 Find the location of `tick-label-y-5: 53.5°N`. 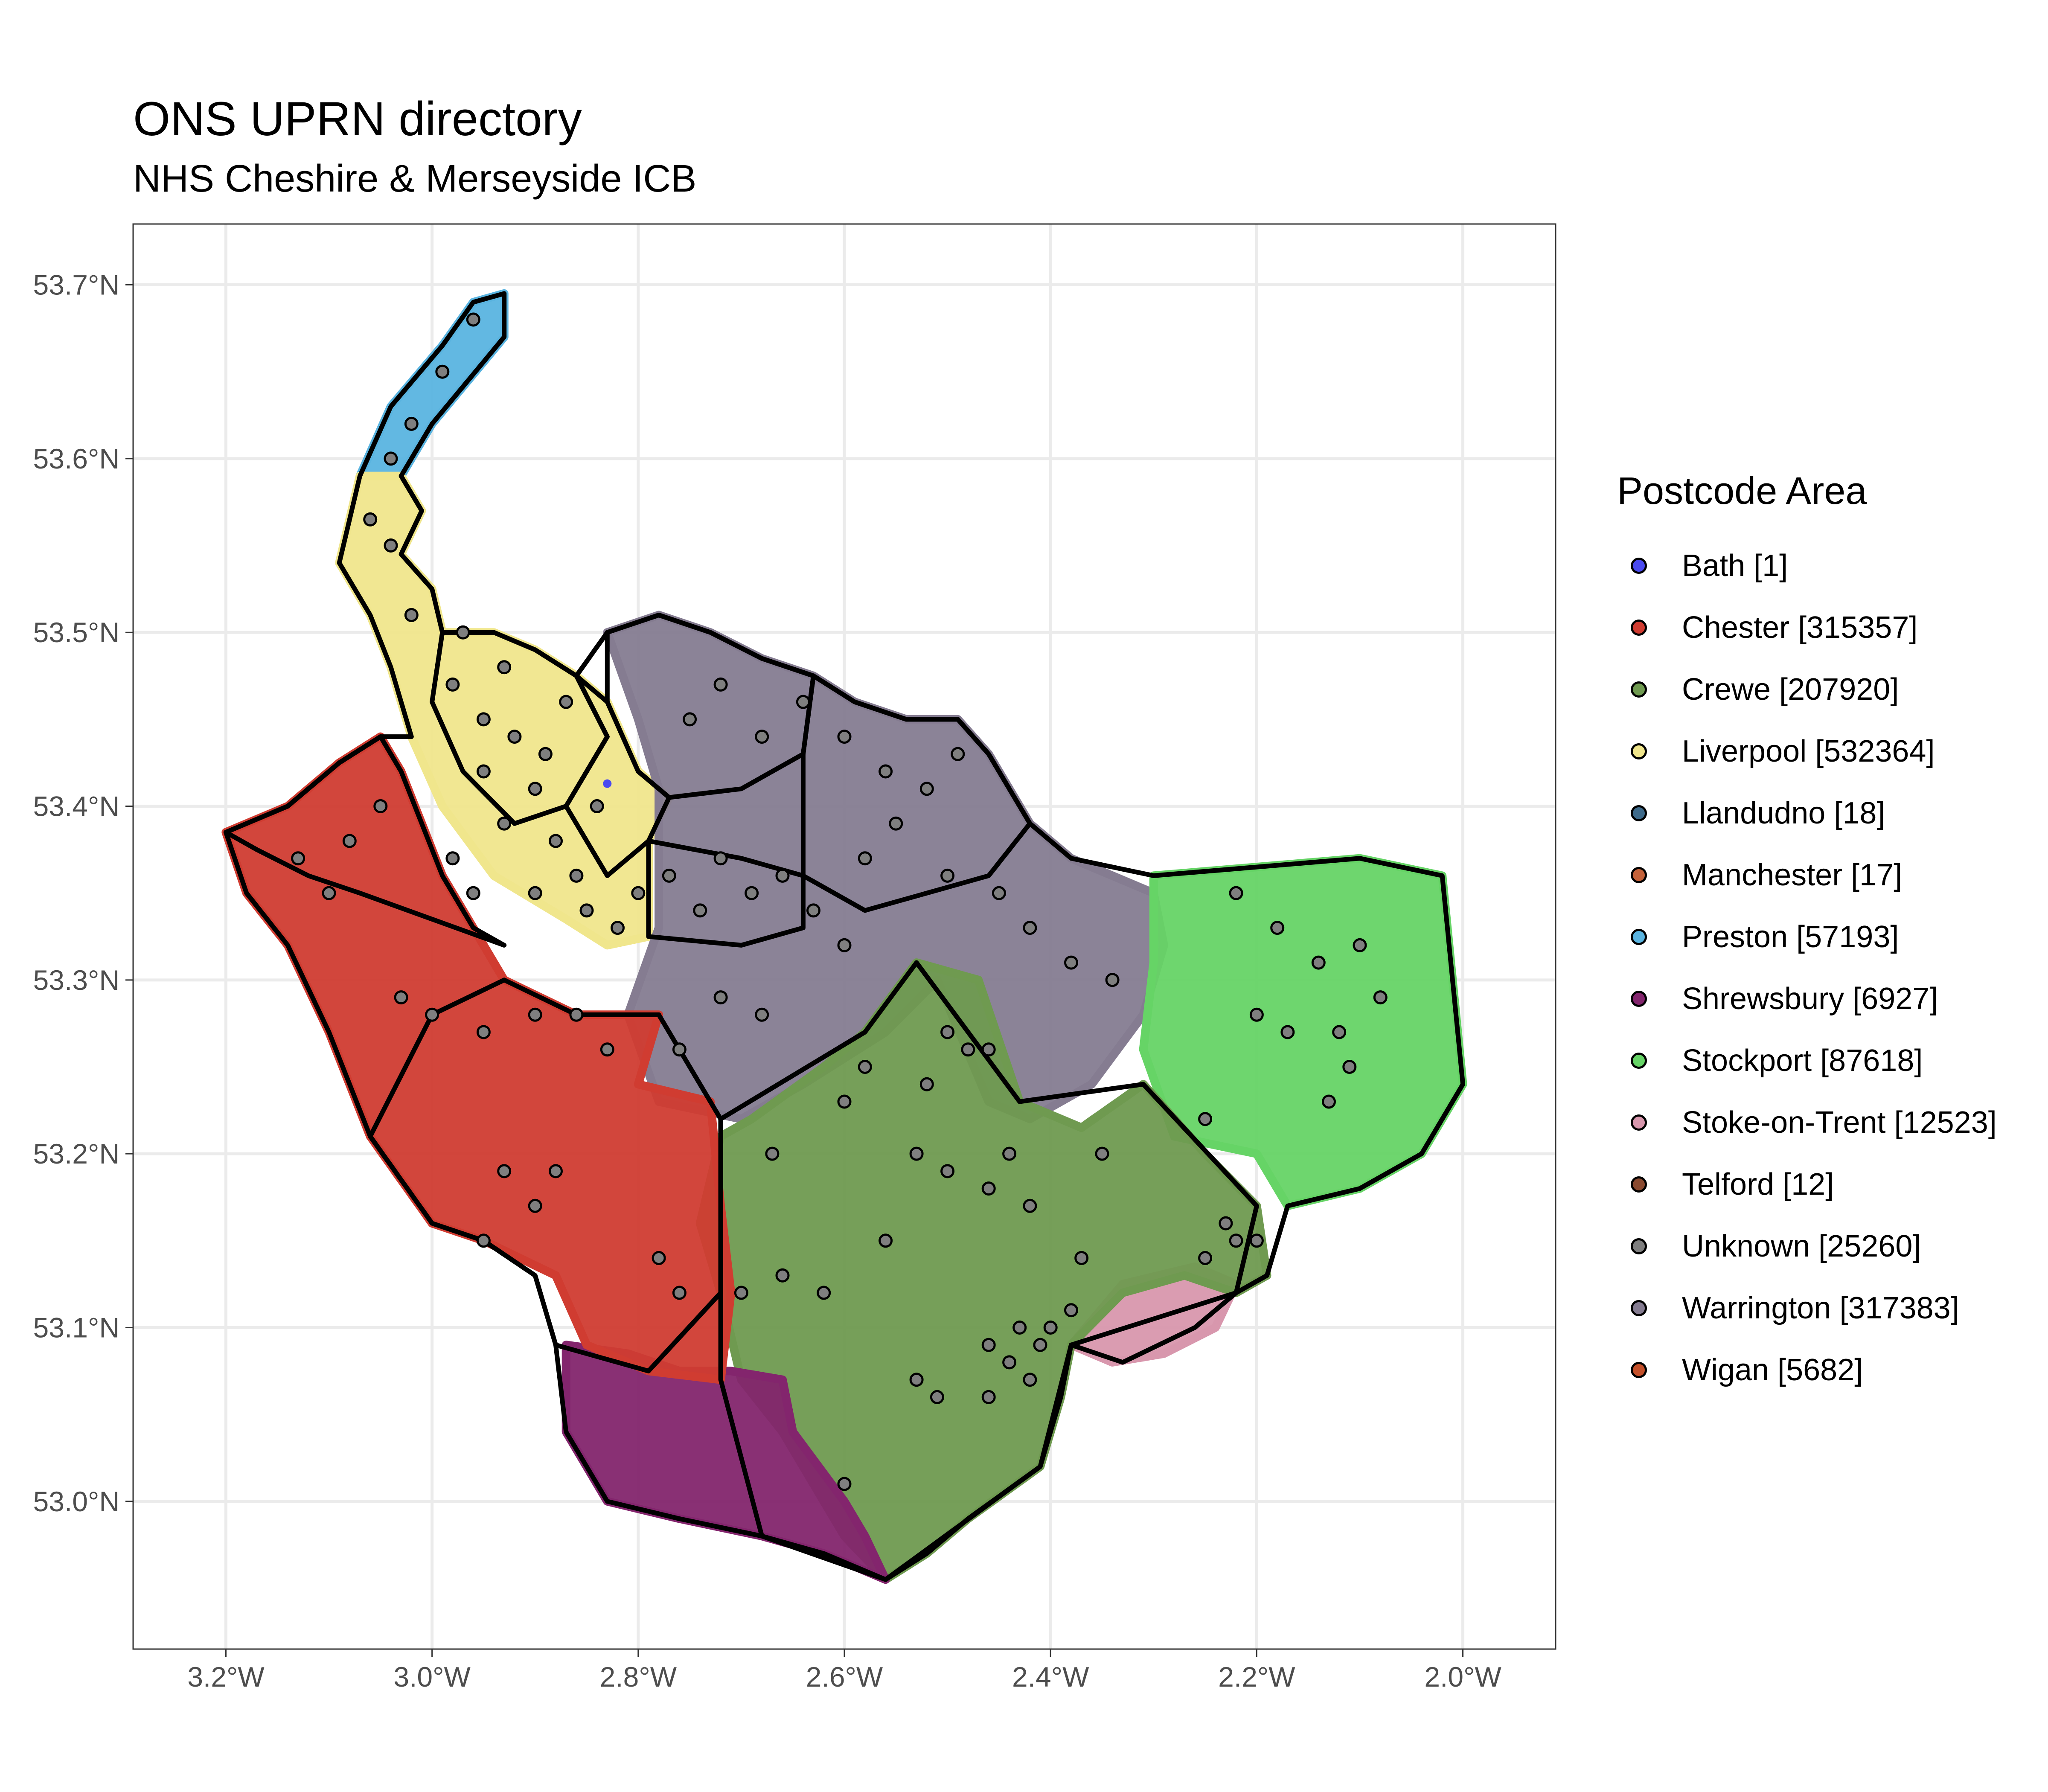

tick-label-y-5: 53.5°N is located at coordinates (76, 632).